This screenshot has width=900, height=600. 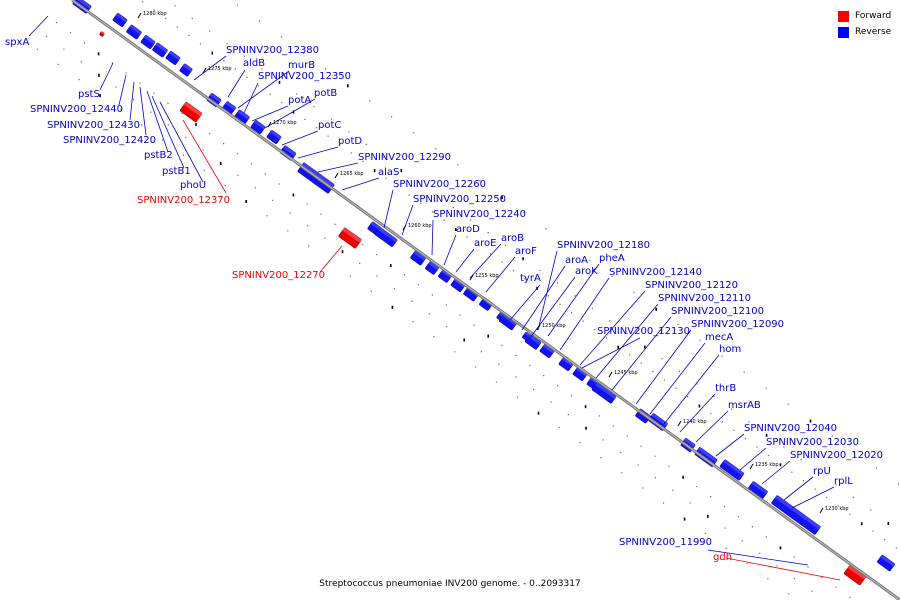 What do you see at coordinates (329, 125) in the screenshot?
I see `gene-label: potC` at bounding box center [329, 125].